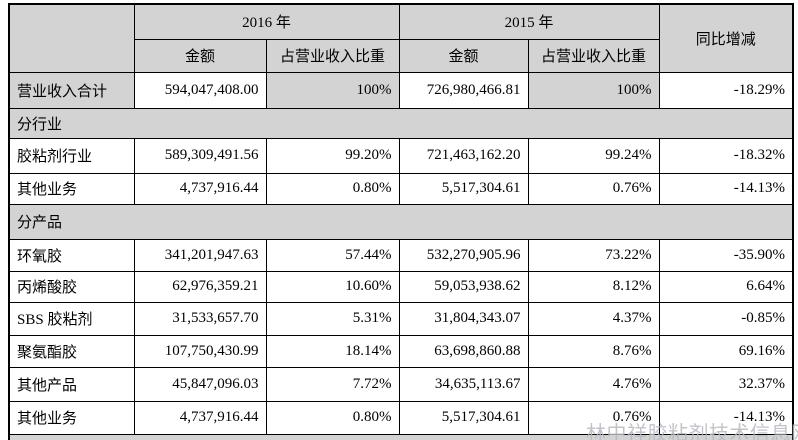 The width and height of the screenshot is (798, 440). What do you see at coordinates (463, 90) in the screenshot?
I see `amount-2015-cell: 726,980,466.81` at bounding box center [463, 90].